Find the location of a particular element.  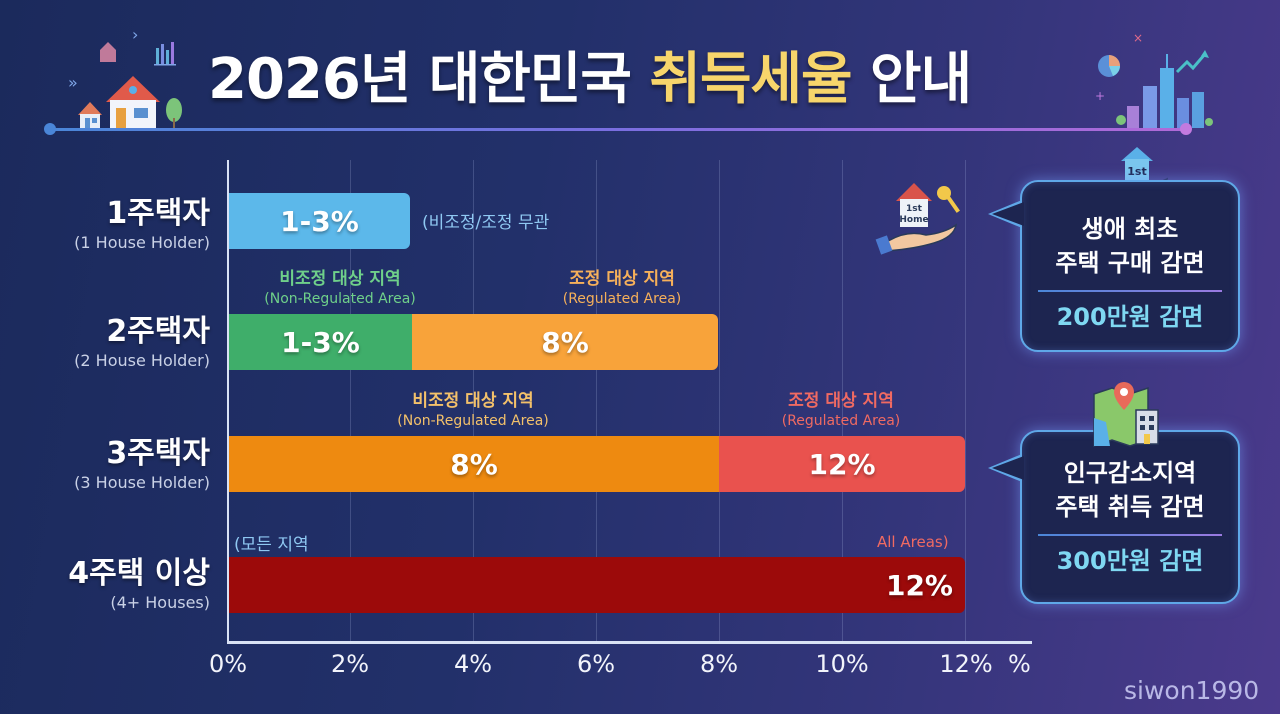

row-label-ko: 3주택자 is located at coordinates (158, 453).